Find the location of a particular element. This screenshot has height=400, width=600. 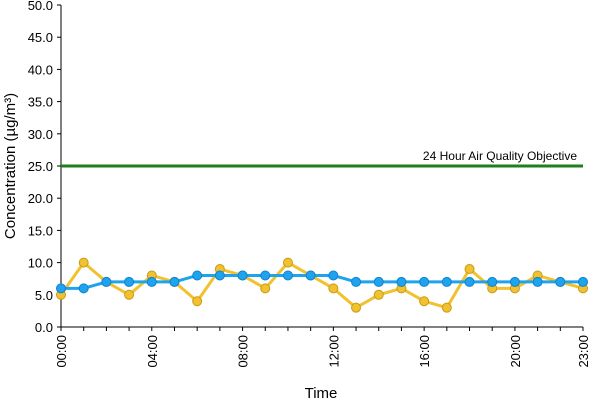

y-tick-label: 20.0 is located at coordinates (40, 198).